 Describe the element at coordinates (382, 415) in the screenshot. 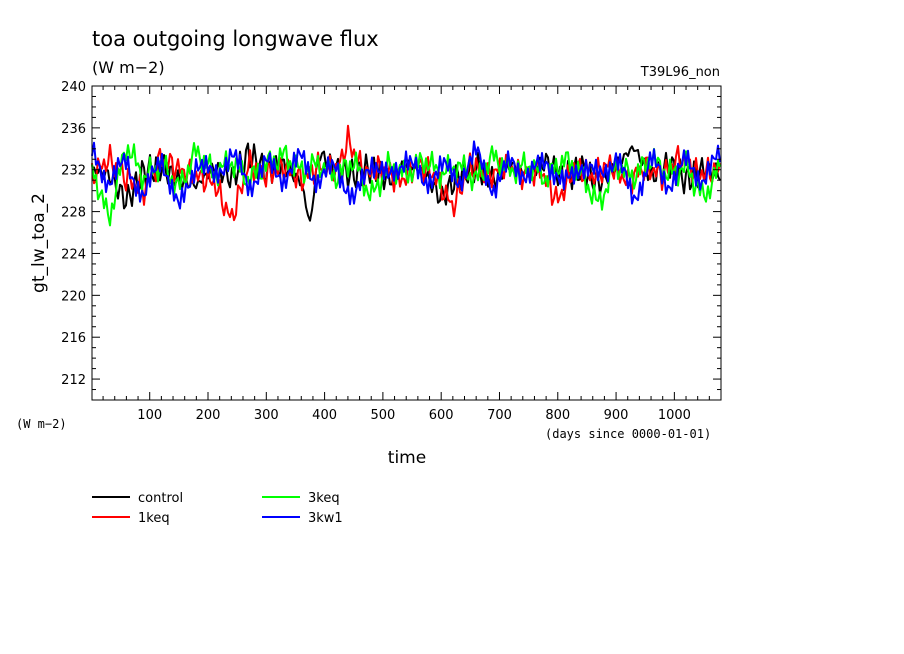

I see `x-tick-label: 500` at that location.